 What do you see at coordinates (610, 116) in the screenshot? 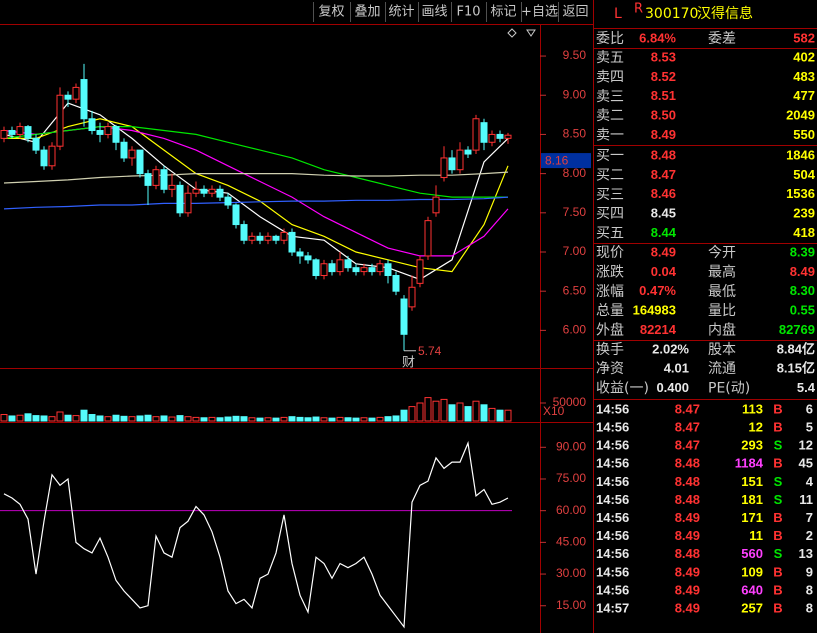
I see `quote-text: 卖二` at bounding box center [610, 116].